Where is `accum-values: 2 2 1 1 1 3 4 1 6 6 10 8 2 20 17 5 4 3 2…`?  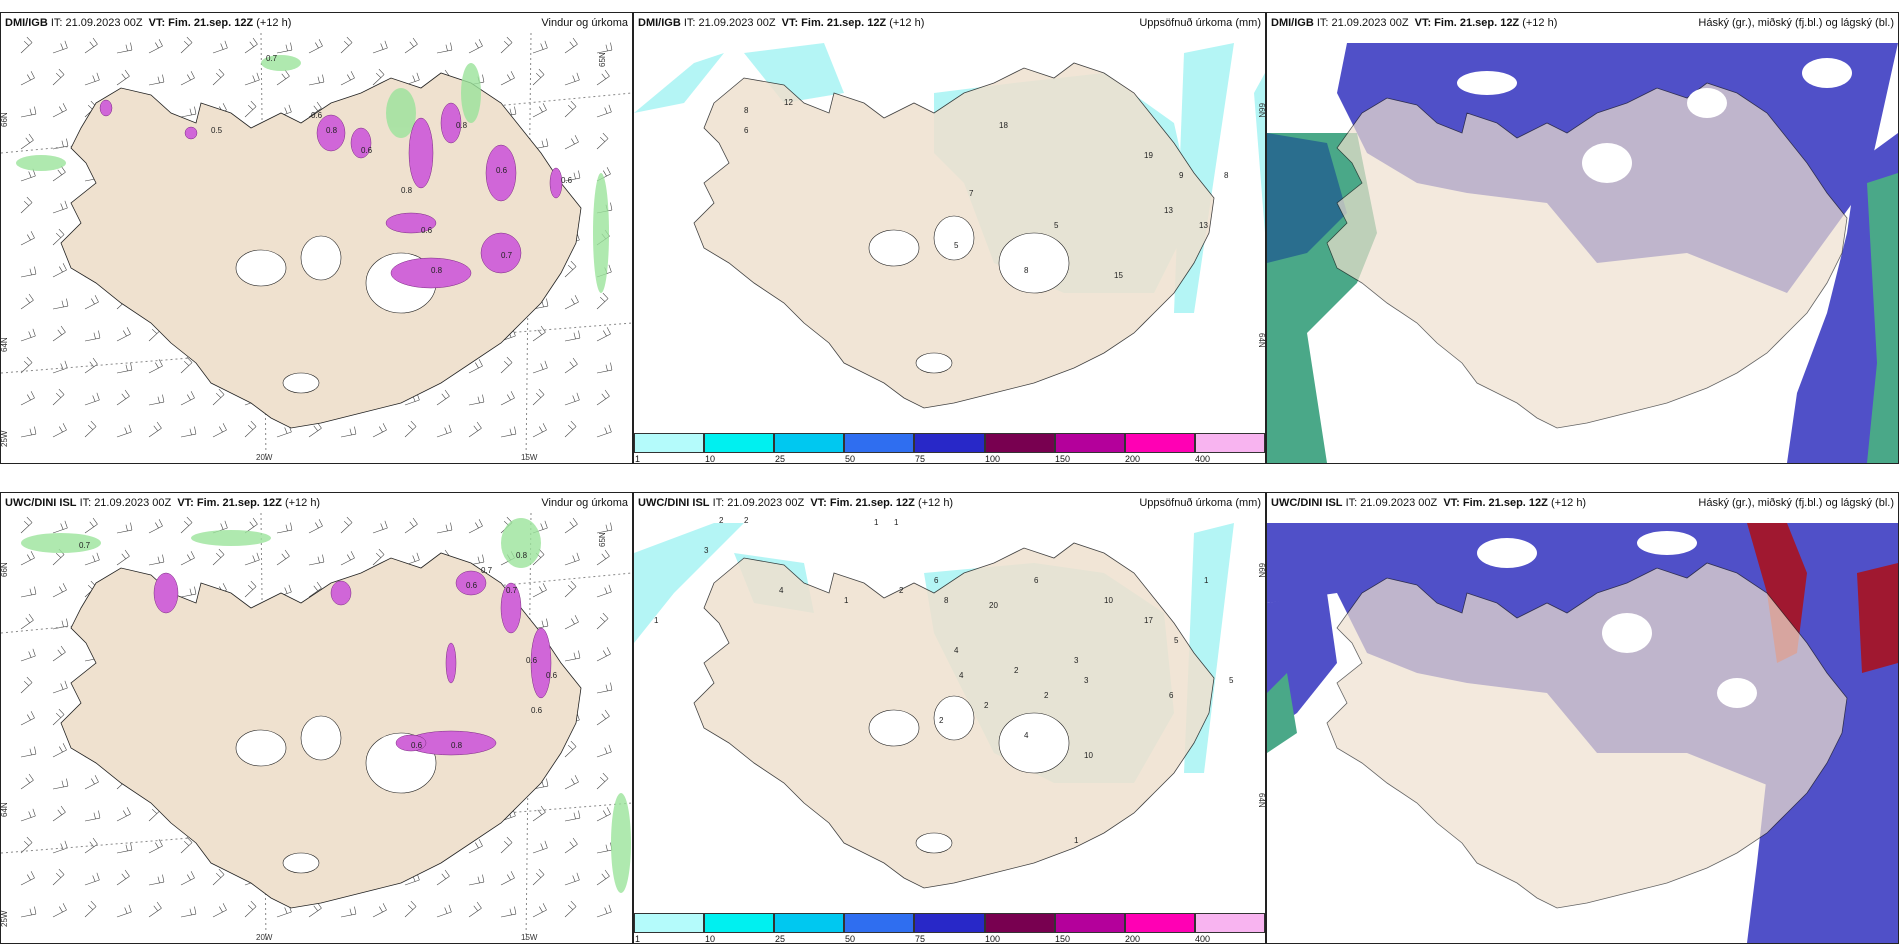 accum-values: 2 2 1 1 1 3 4 1 6 6 10 8 2 20 17 5 4 3 2… is located at coordinates (944, 680).